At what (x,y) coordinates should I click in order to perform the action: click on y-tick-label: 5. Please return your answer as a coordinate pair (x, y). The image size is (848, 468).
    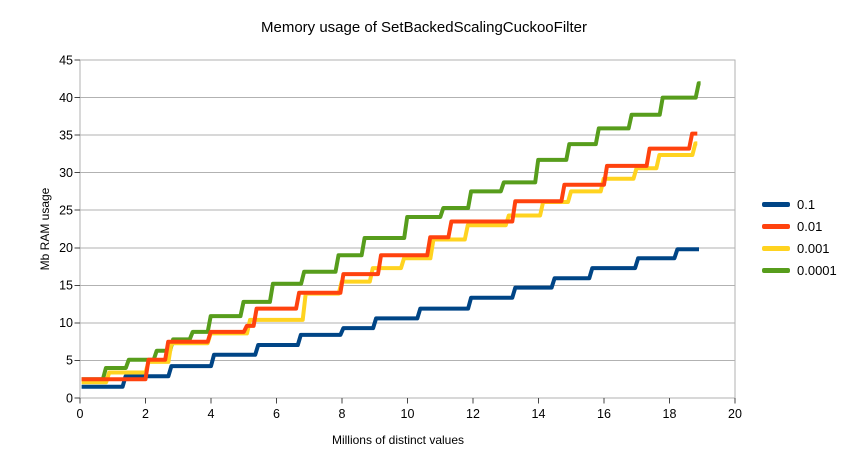
    Looking at the image, I should click on (69, 361).